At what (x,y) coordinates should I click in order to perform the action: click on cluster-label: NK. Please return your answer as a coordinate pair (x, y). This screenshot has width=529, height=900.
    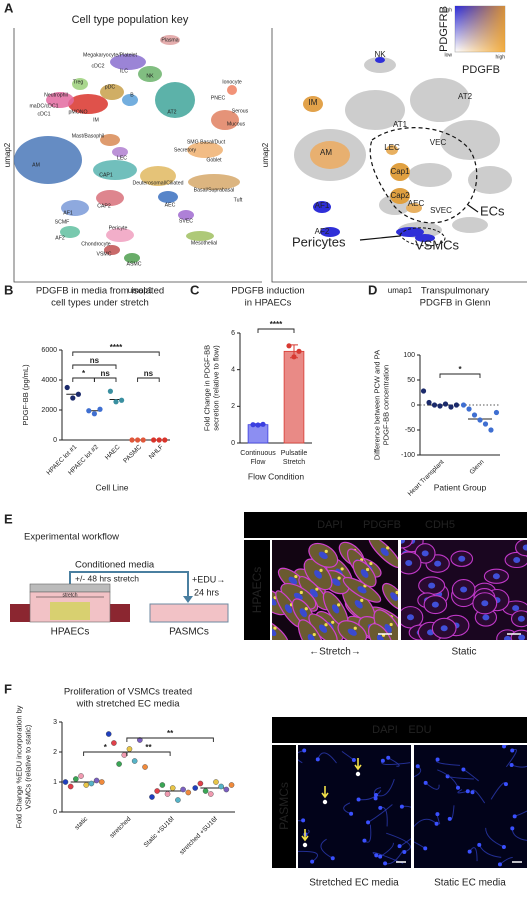
    Looking at the image, I should click on (150, 76).